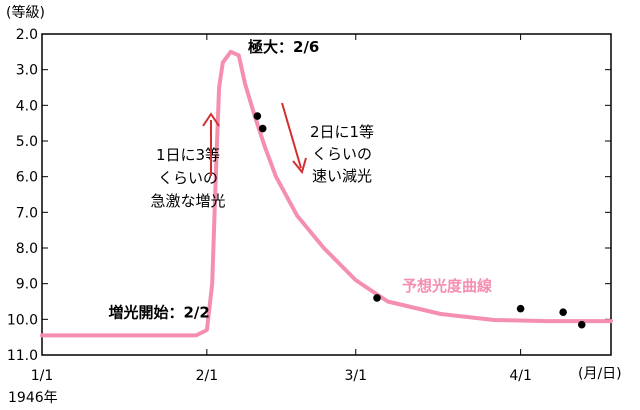  I want to click on y-tick-label: 6.0, so click(27, 178).